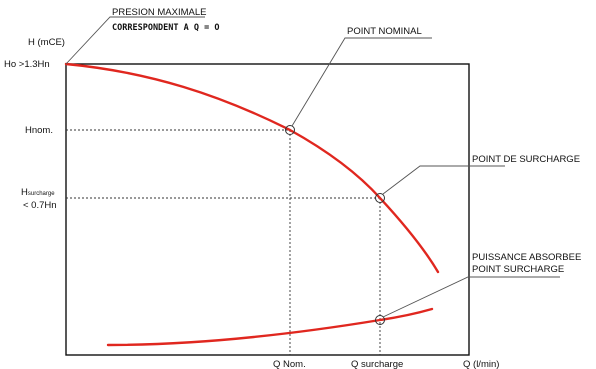  Describe the element at coordinates (290, 130) in the screenshot. I see `nominal-point-marker` at that location.